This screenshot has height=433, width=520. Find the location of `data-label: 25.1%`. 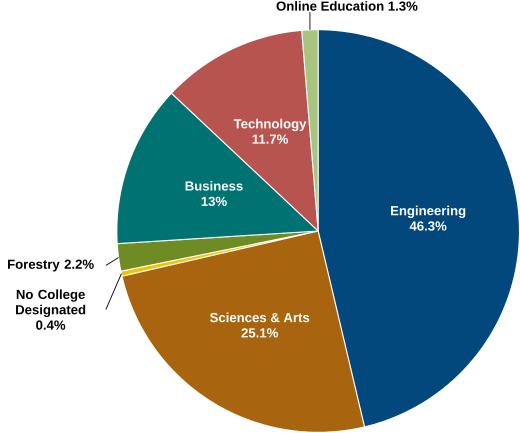

data-label: 25.1% is located at coordinates (260, 333).